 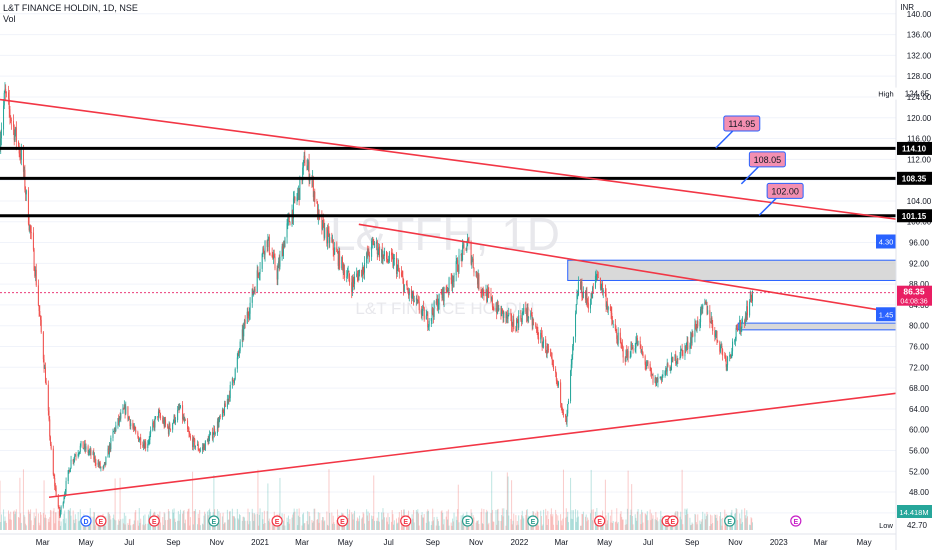 What do you see at coordinates (70, 8) in the screenshot?
I see `symbol-title: L&T FINANCE HOLDIN, 1D, NSE` at bounding box center [70, 8].